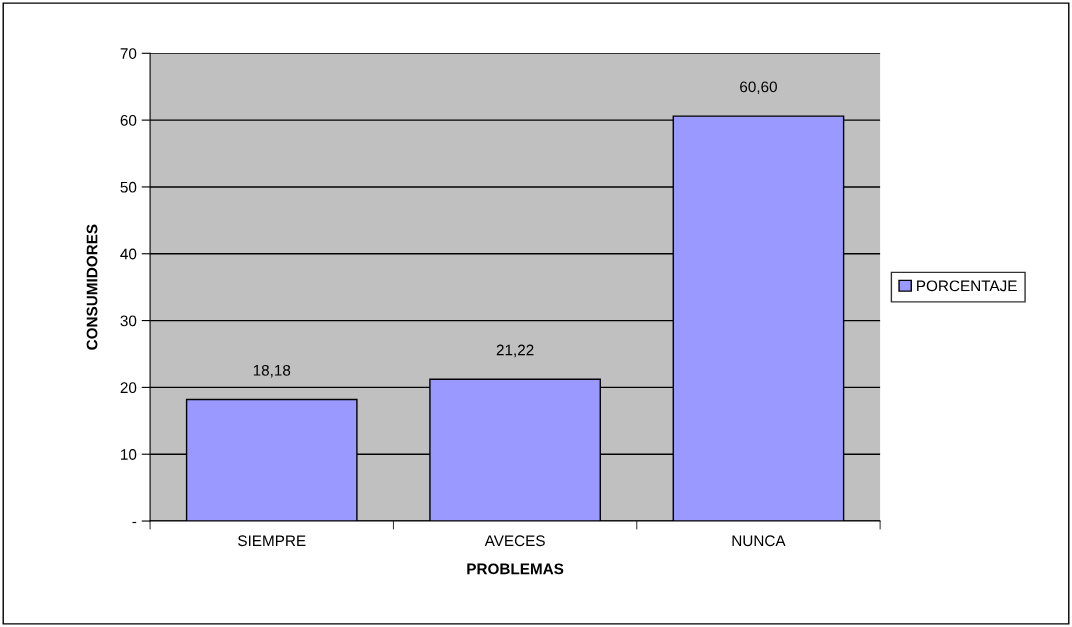 Image resolution: width=1072 pixels, height=627 pixels. I want to click on y-tick-label: 20, so click(128, 388).